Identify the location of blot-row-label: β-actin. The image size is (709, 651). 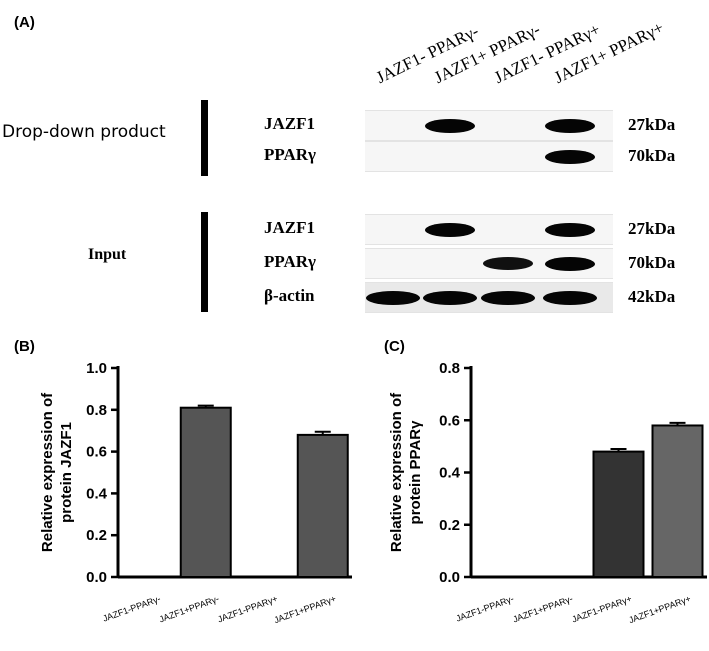
(289, 295).